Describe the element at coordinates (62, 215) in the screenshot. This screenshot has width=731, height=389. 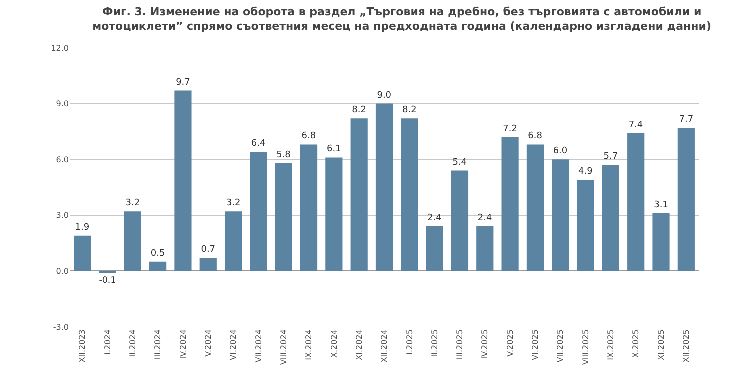
I see `y-tick-label: 3.0` at that location.